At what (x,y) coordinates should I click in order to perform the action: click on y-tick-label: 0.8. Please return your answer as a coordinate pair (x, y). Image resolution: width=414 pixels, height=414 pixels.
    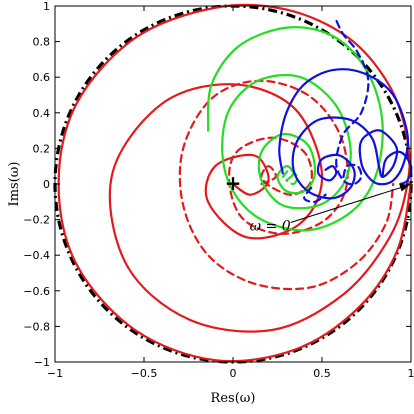
    Looking at the image, I should click on (42, 42).